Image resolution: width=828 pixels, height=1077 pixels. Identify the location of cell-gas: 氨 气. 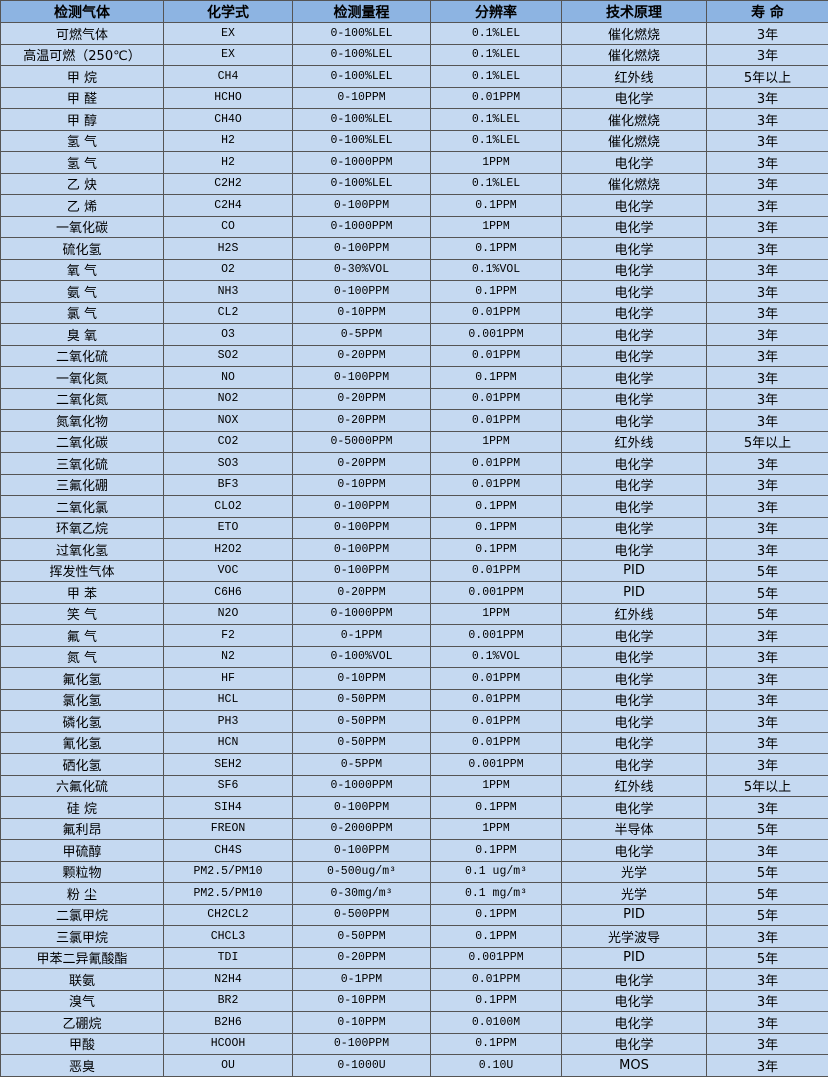
(82, 292).